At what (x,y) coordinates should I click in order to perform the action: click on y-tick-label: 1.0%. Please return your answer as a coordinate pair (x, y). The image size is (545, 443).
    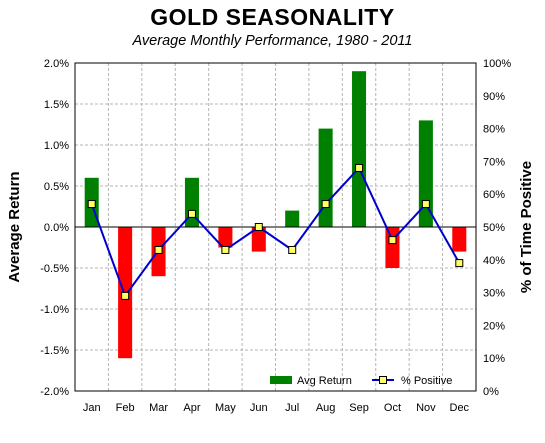
    Looking at the image, I should click on (56, 146).